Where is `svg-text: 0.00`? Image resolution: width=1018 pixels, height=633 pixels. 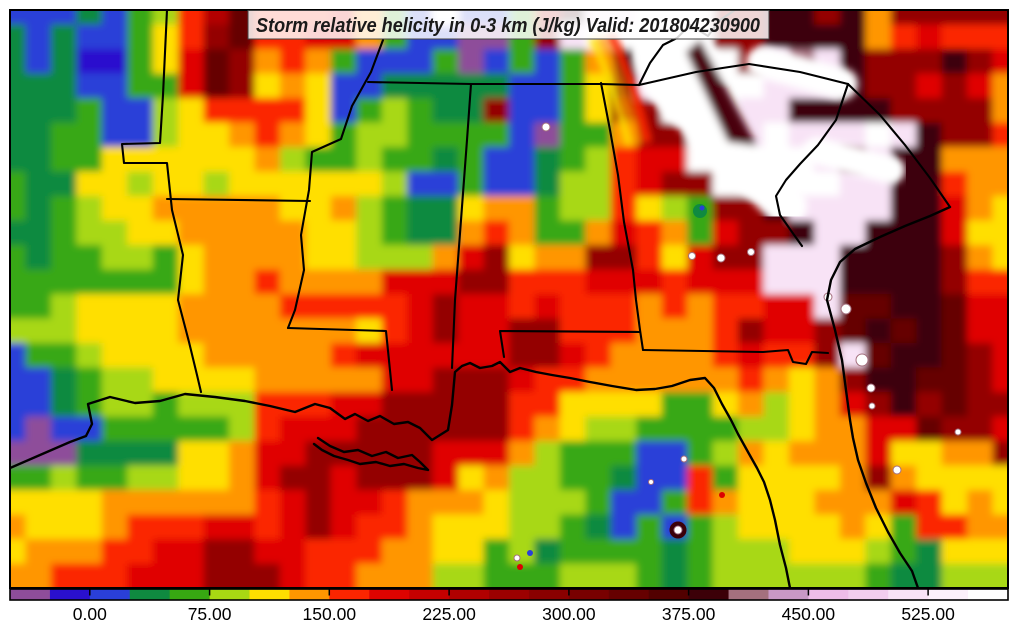
svg-text: 0.00 is located at coordinates (90, 614).